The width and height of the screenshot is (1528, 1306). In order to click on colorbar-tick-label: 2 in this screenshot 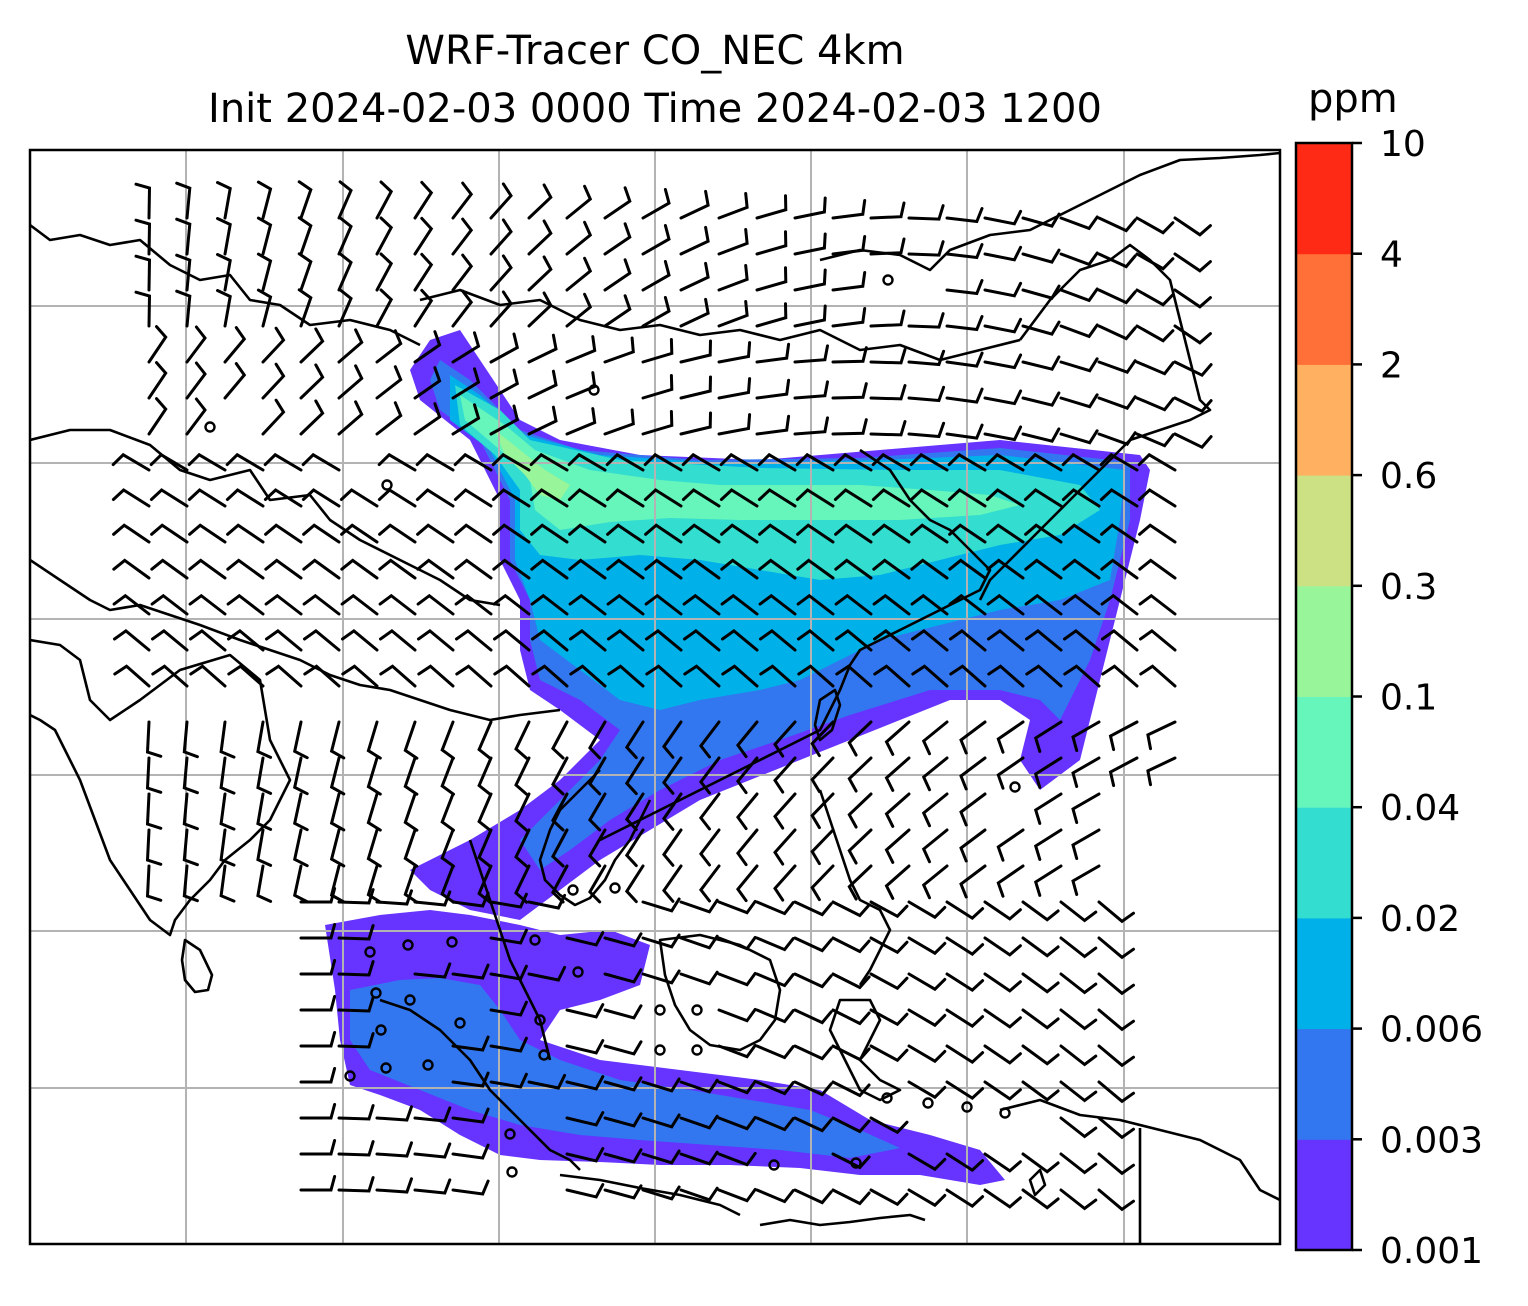, I will do `click(1391, 365)`.